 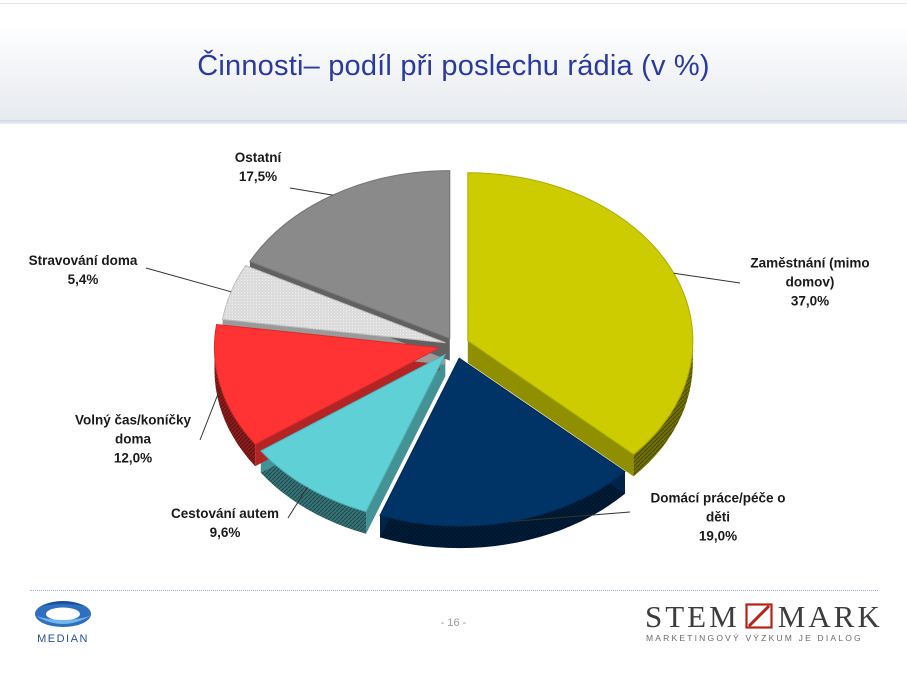 What do you see at coordinates (83, 279) in the screenshot?
I see `slice-value-label-5: 5,4%` at bounding box center [83, 279].